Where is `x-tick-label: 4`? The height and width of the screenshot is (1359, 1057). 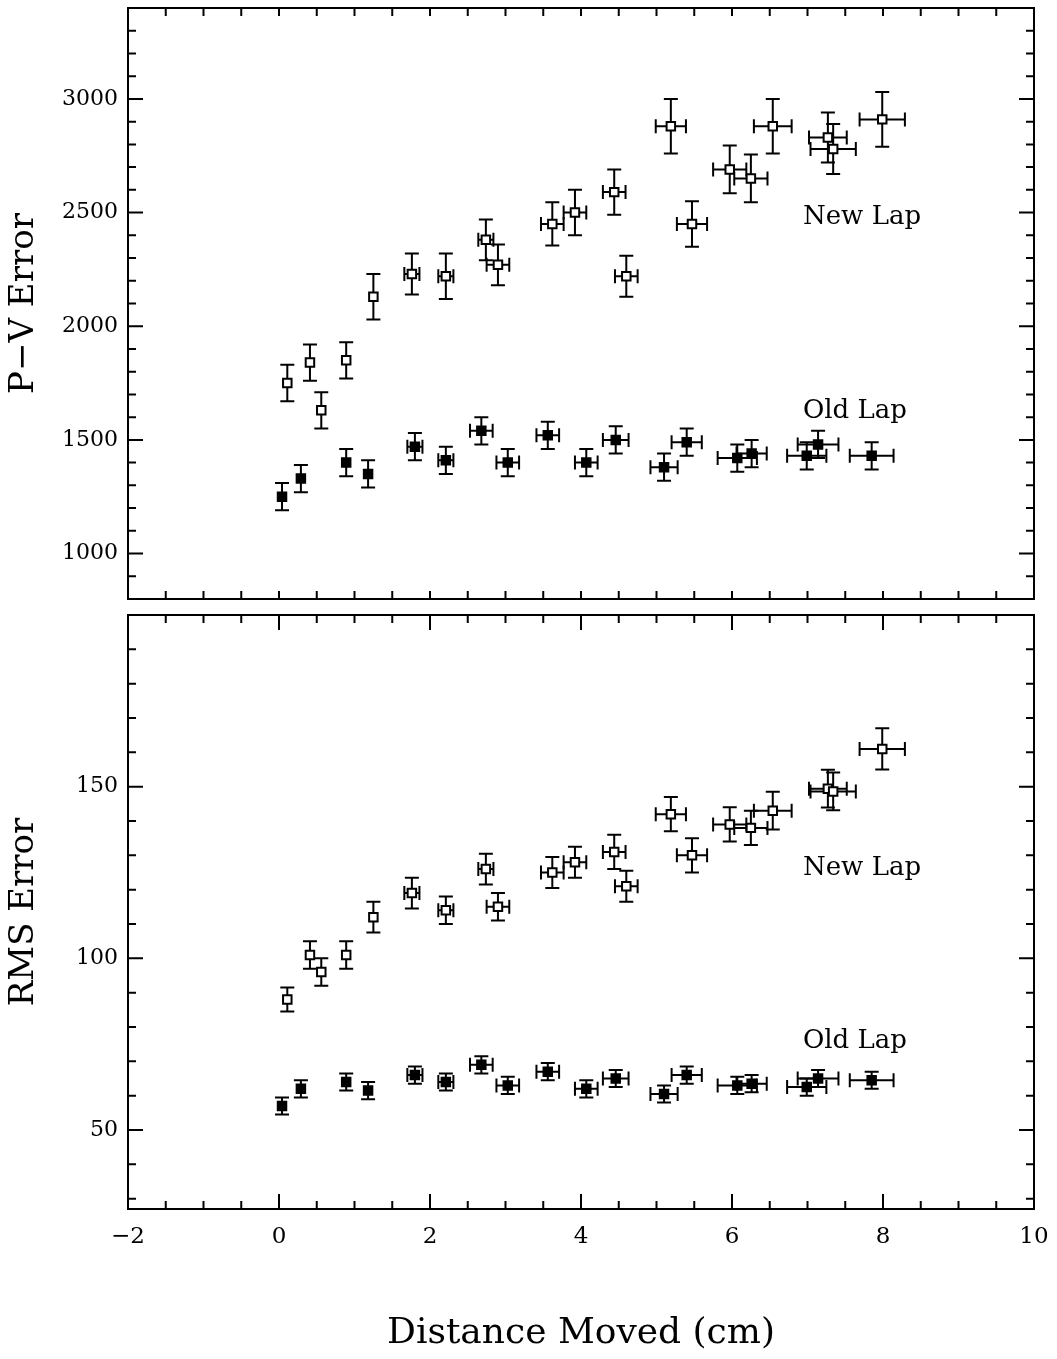
x-tick-label: 4 is located at coordinates (581, 1234).